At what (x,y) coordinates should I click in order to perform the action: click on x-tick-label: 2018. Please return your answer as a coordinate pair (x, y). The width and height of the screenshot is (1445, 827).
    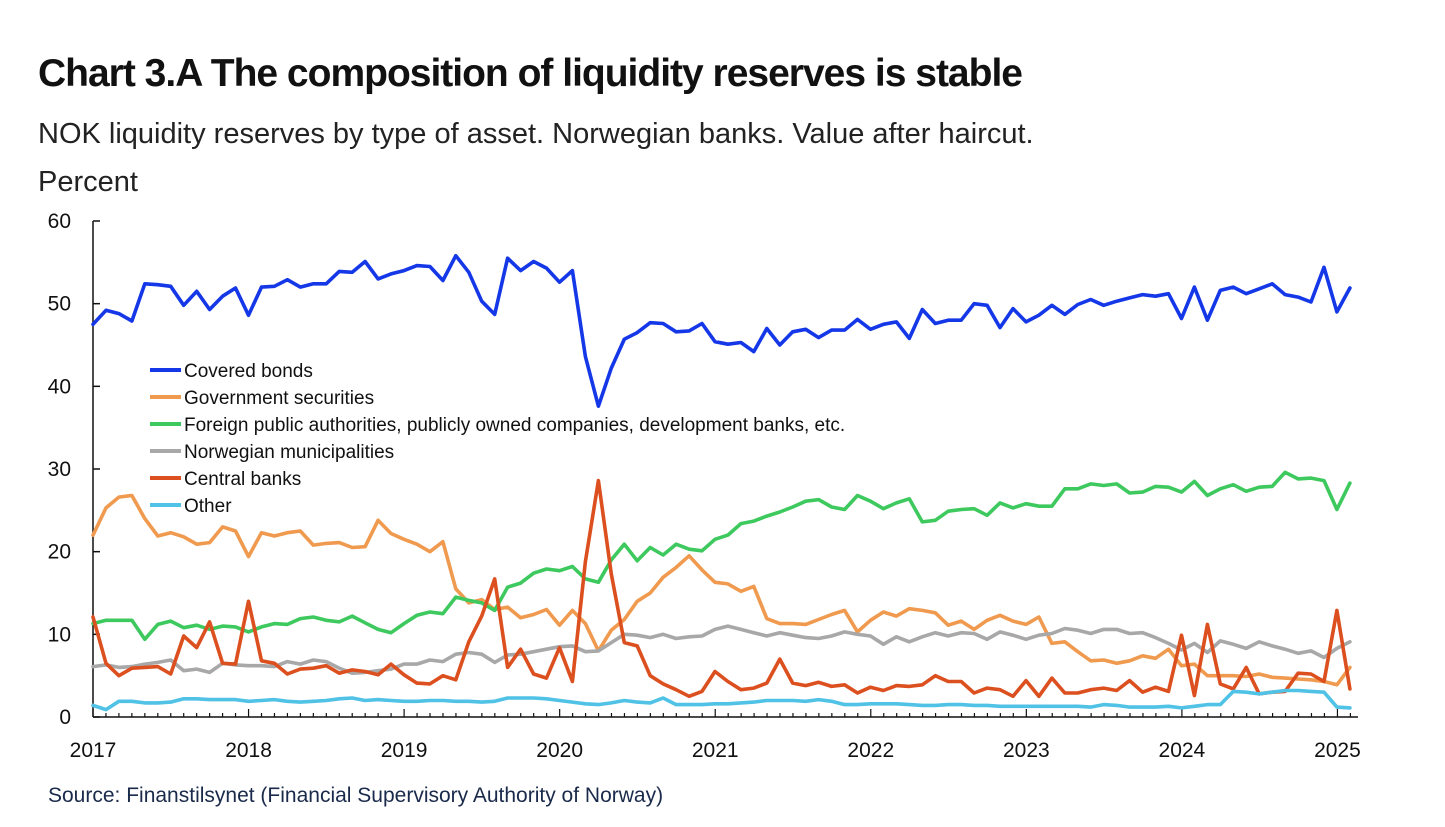
    Looking at the image, I should click on (248, 750).